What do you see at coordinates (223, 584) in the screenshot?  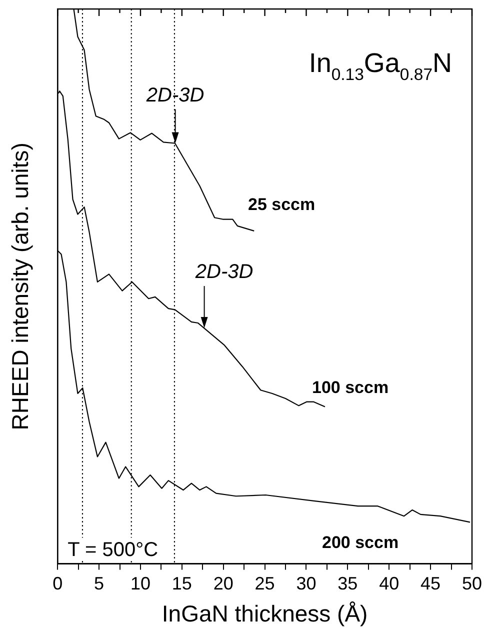 I see `x-tick-label: 20` at bounding box center [223, 584].